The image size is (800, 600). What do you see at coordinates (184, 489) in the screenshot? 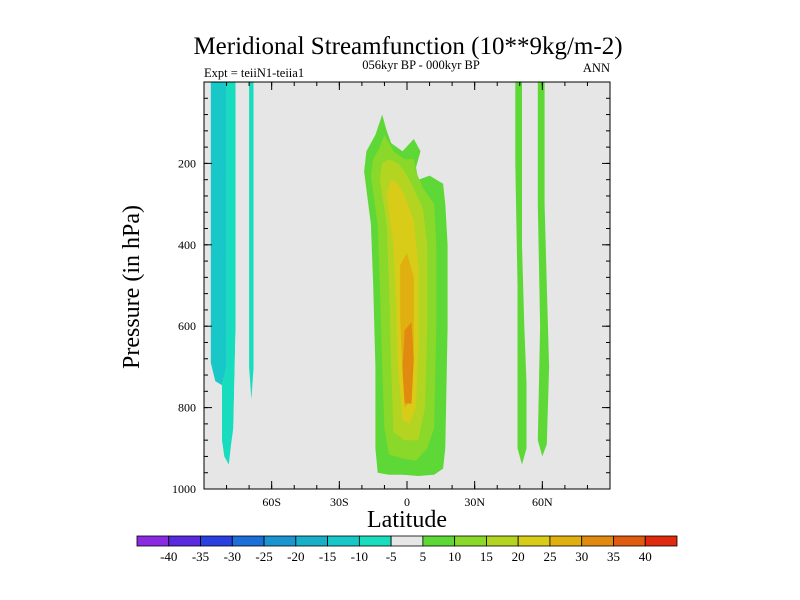
I see `y-tick-label: 1000` at bounding box center [184, 489].